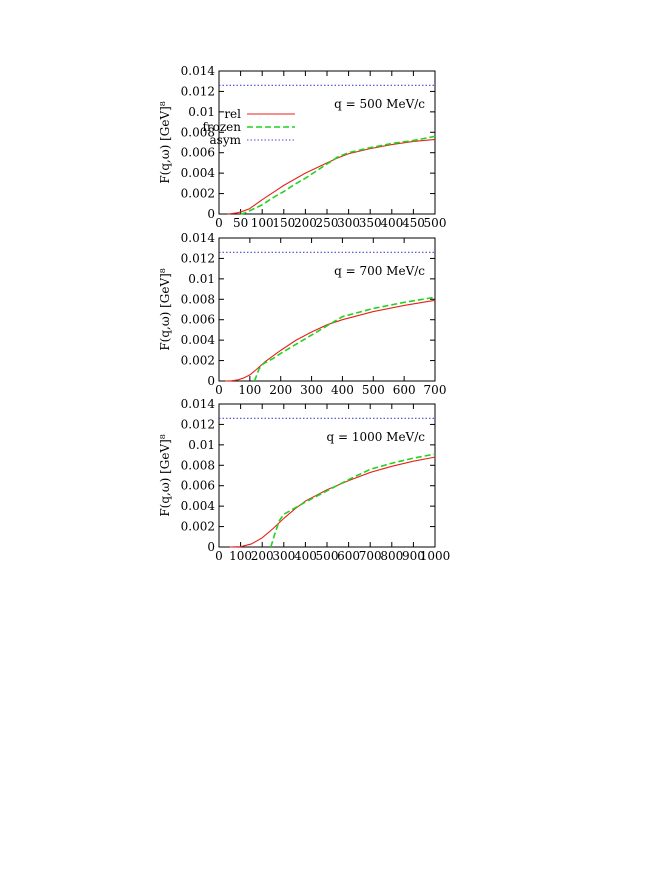 This screenshot has width=654, height=872. Describe the element at coordinates (221, 127) in the screenshot. I see `legend-label-frozen: frozen` at that location.